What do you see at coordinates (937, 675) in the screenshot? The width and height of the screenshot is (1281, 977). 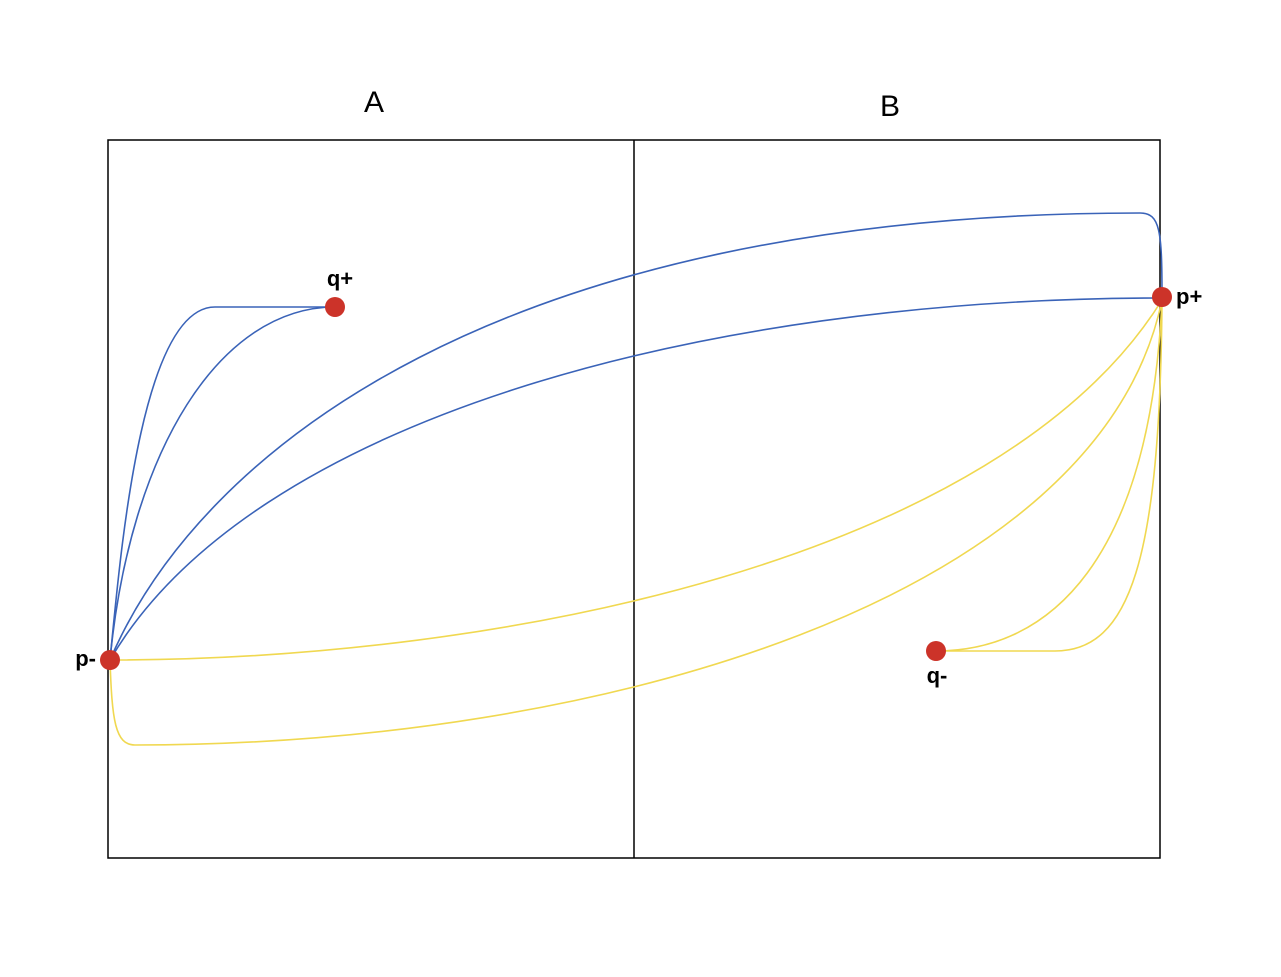 I see `node-label: q-` at bounding box center [937, 675].